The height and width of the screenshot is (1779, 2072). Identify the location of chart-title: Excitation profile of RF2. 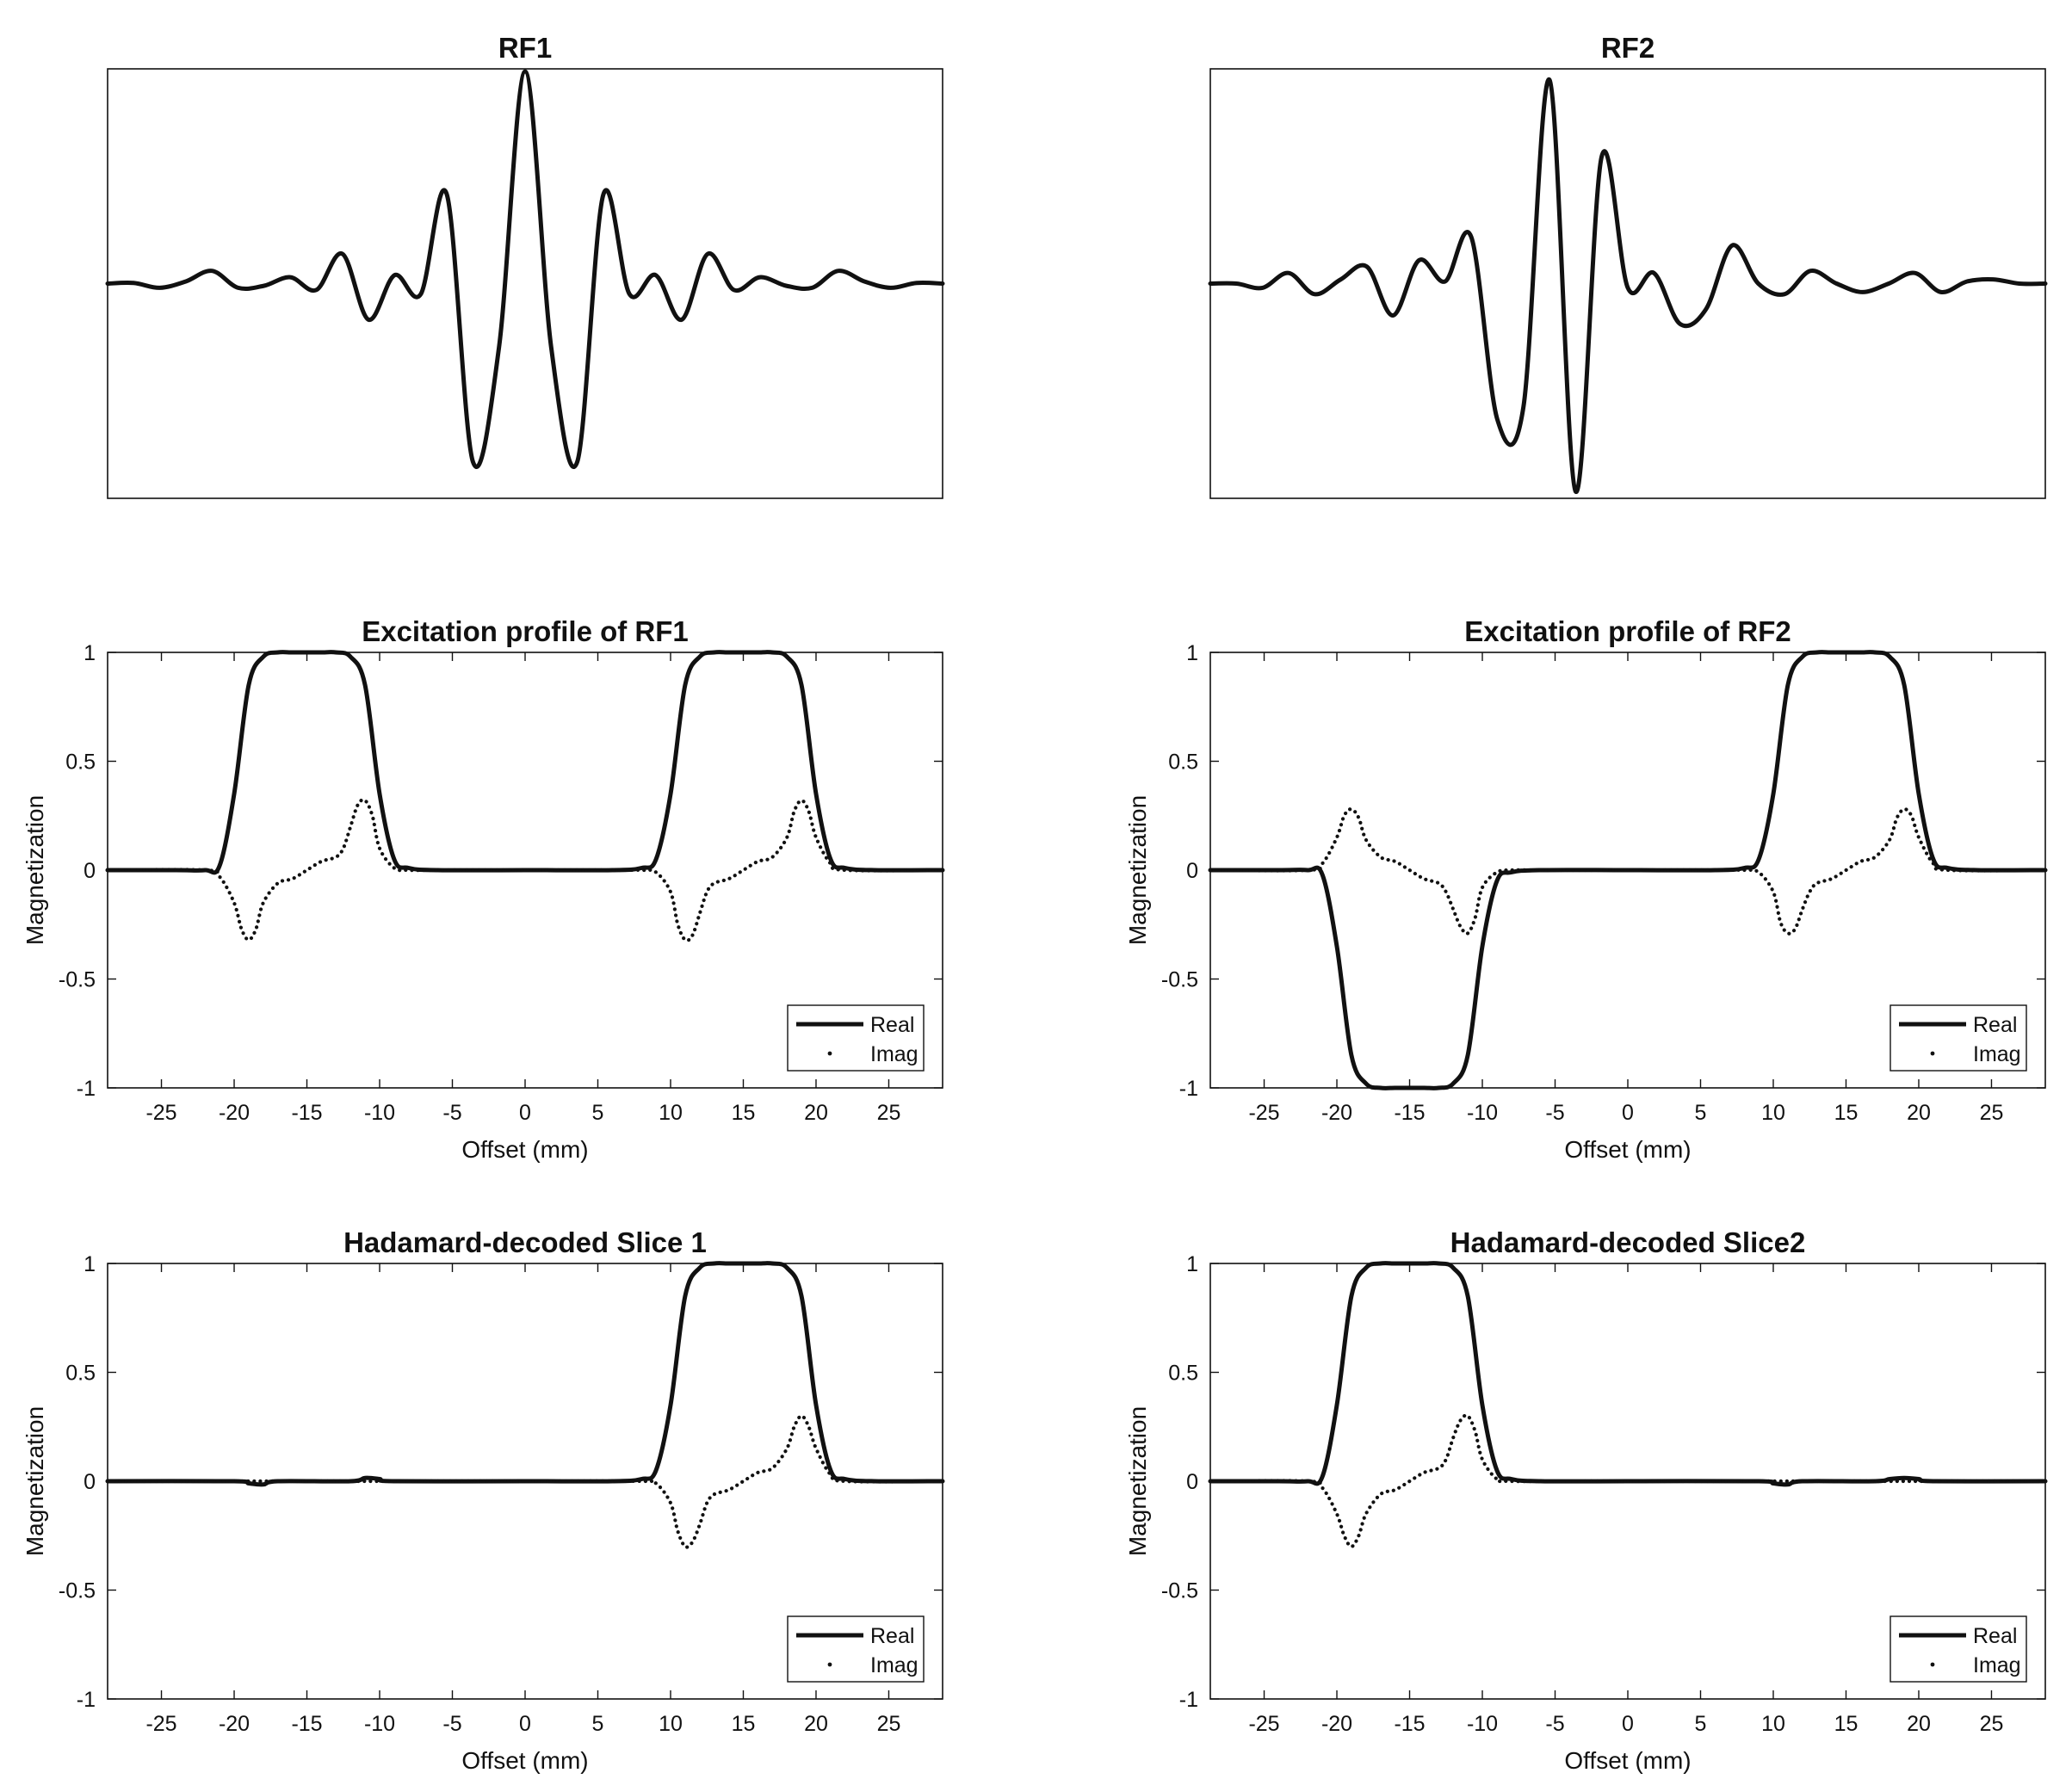
(1628, 631).